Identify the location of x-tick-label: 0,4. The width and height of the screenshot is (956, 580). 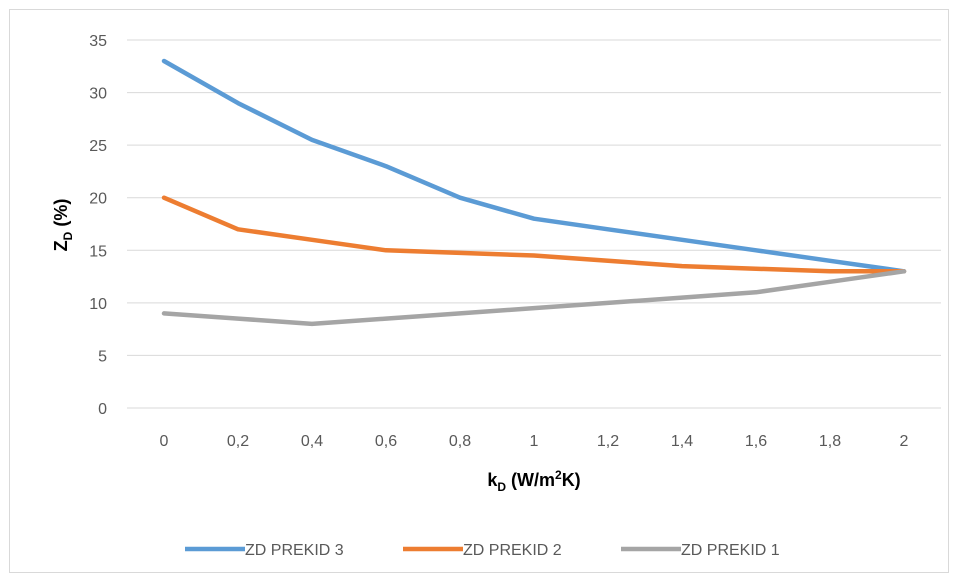
(312, 441).